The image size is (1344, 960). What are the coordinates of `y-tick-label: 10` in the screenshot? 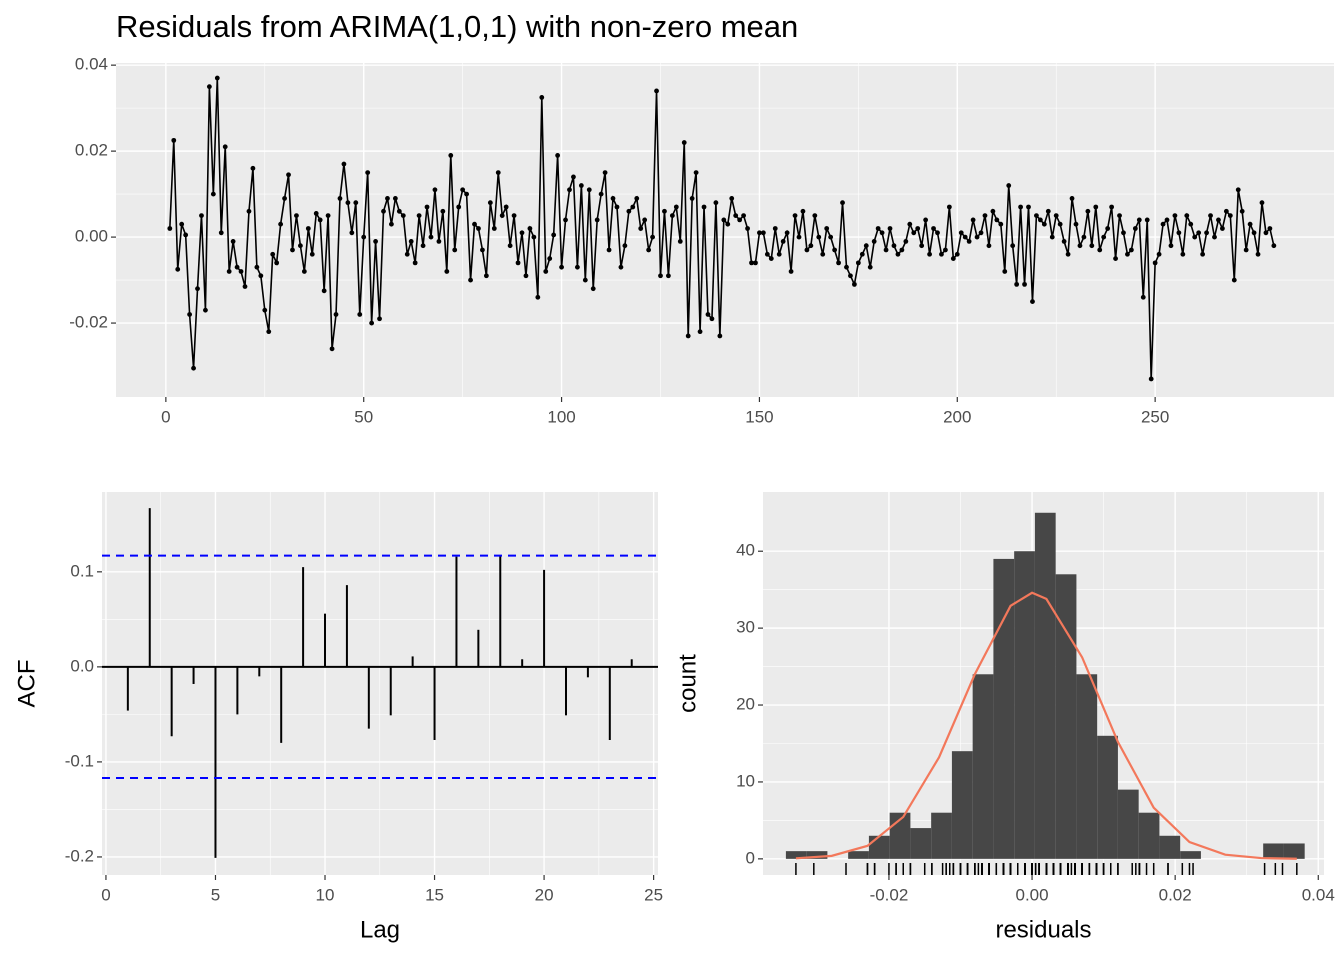 It's located at (745, 780).